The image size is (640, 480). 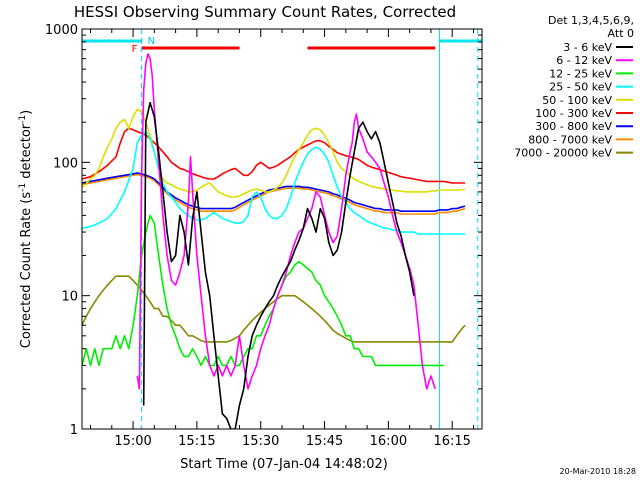 What do you see at coordinates (284, 464) in the screenshot?
I see `x-axis-label: Start Time (07-Jan-04 14:48:02)` at bounding box center [284, 464].